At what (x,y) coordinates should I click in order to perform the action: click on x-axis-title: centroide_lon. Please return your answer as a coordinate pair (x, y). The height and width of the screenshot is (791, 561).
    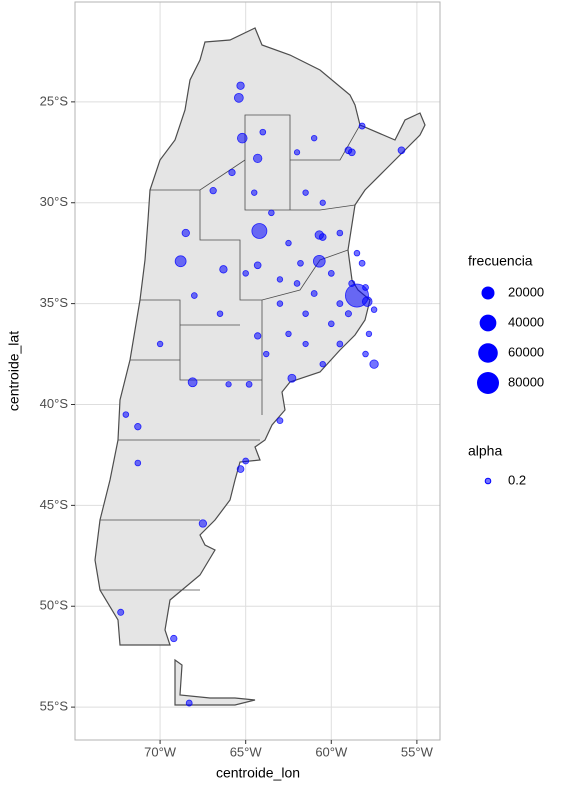
    Looking at the image, I should click on (258, 773).